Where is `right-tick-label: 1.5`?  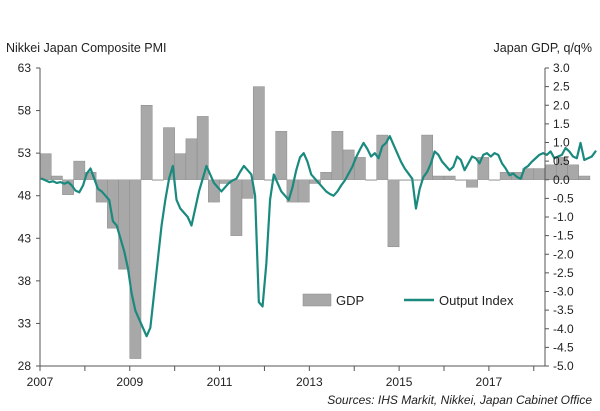
right-tick-label: 1.5 is located at coordinates (561, 124).